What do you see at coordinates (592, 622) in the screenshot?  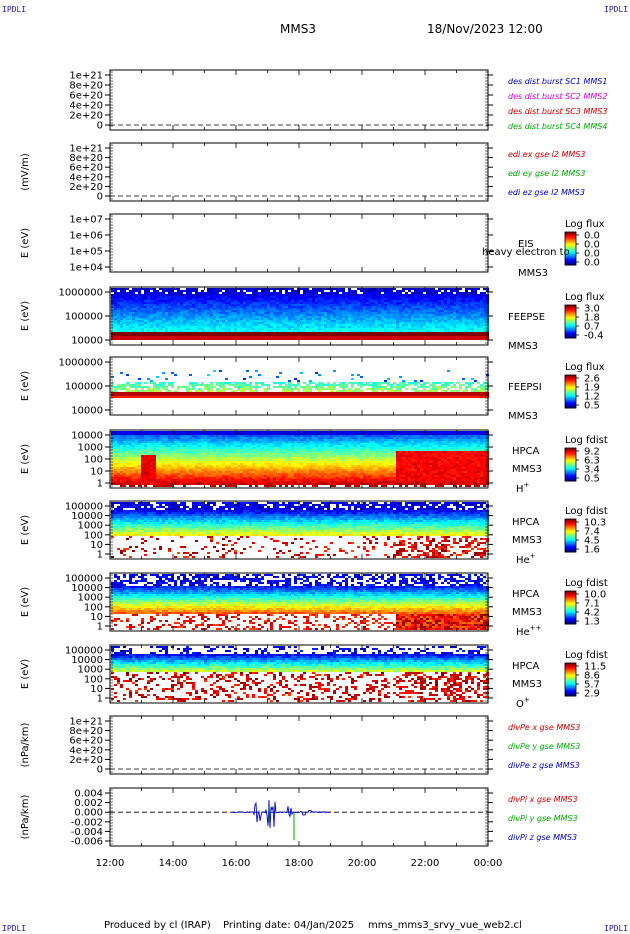 I see `panel-8-colorbar-label: 1.3` at bounding box center [592, 622].